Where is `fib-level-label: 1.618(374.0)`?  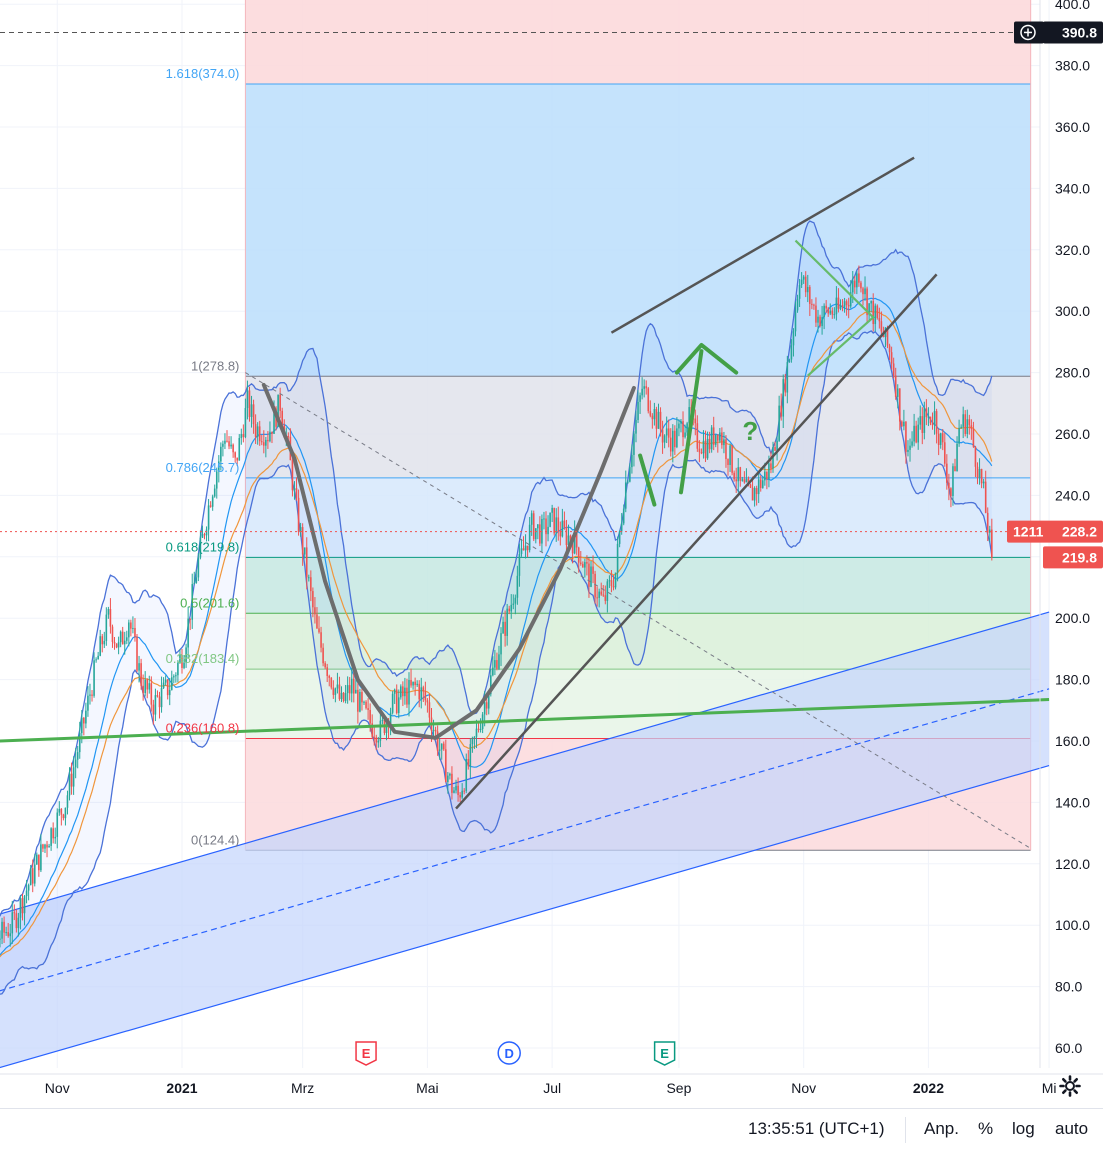 fib-level-label: 1.618(374.0) is located at coordinates (203, 73).